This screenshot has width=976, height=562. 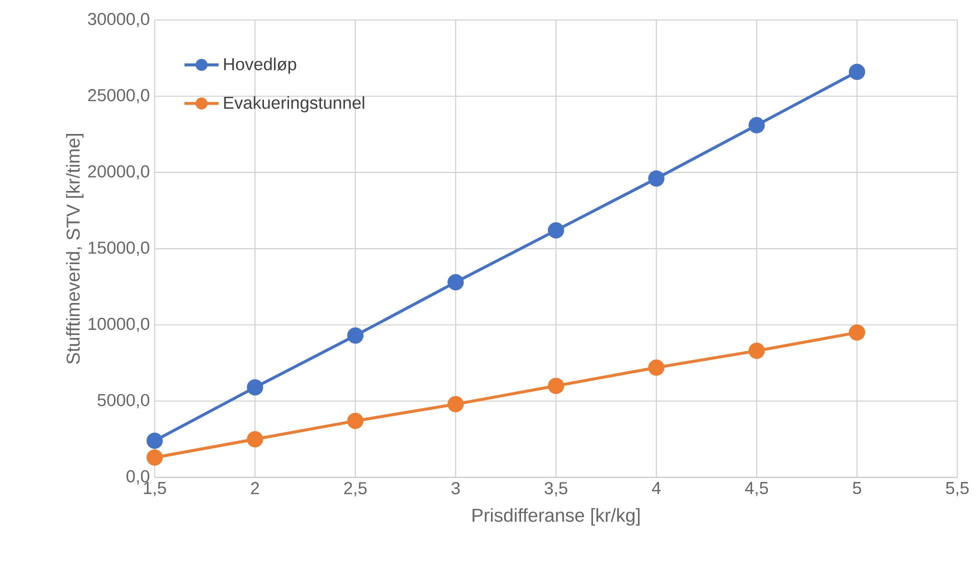 What do you see at coordinates (119, 172) in the screenshot?
I see `y-tick-label: 20000,0` at bounding box center [119, 172].